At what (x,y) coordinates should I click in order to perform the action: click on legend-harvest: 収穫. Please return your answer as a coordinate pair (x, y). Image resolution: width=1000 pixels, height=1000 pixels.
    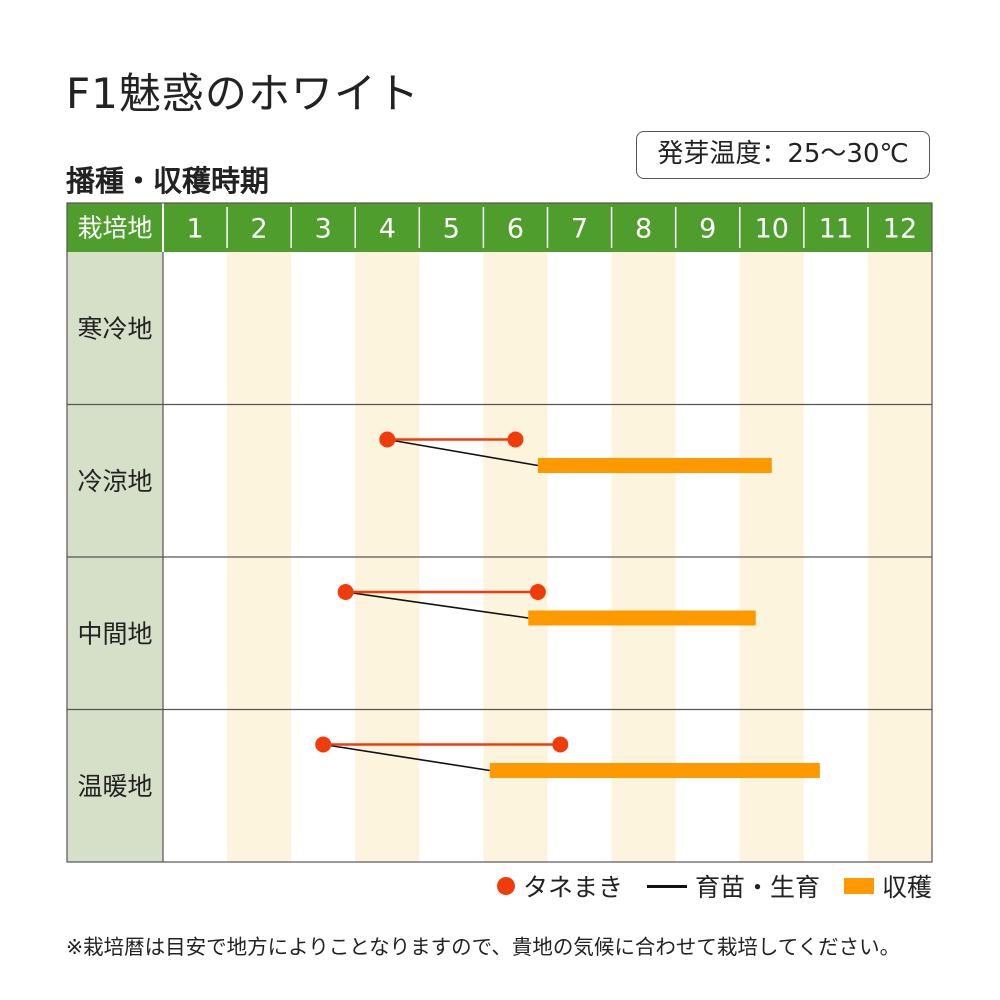
    Looking at the image, I should click on (887, 886).